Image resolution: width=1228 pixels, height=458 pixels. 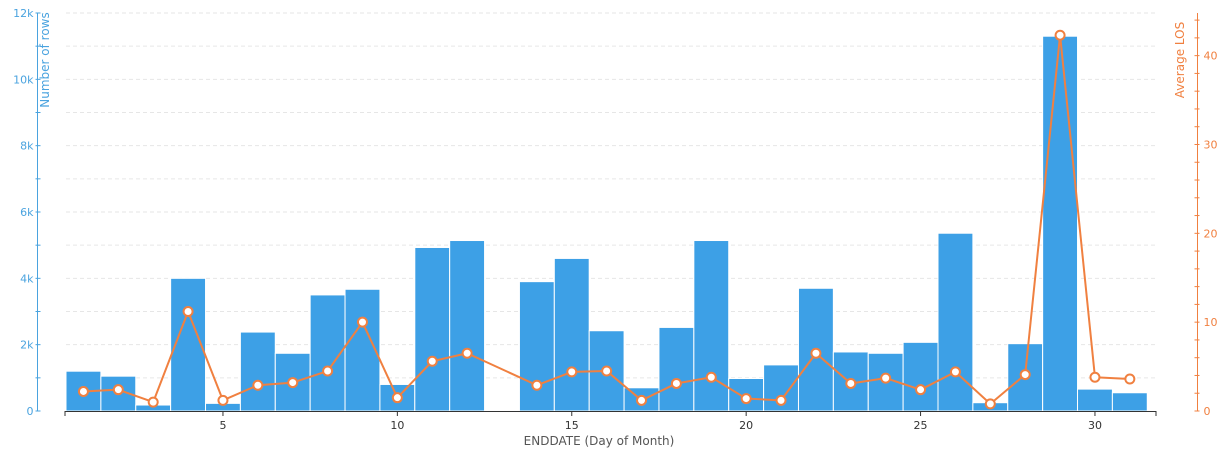 I want to click on x-axis-title: ENDDATE (Day of Month), so click(x=599, y=441).